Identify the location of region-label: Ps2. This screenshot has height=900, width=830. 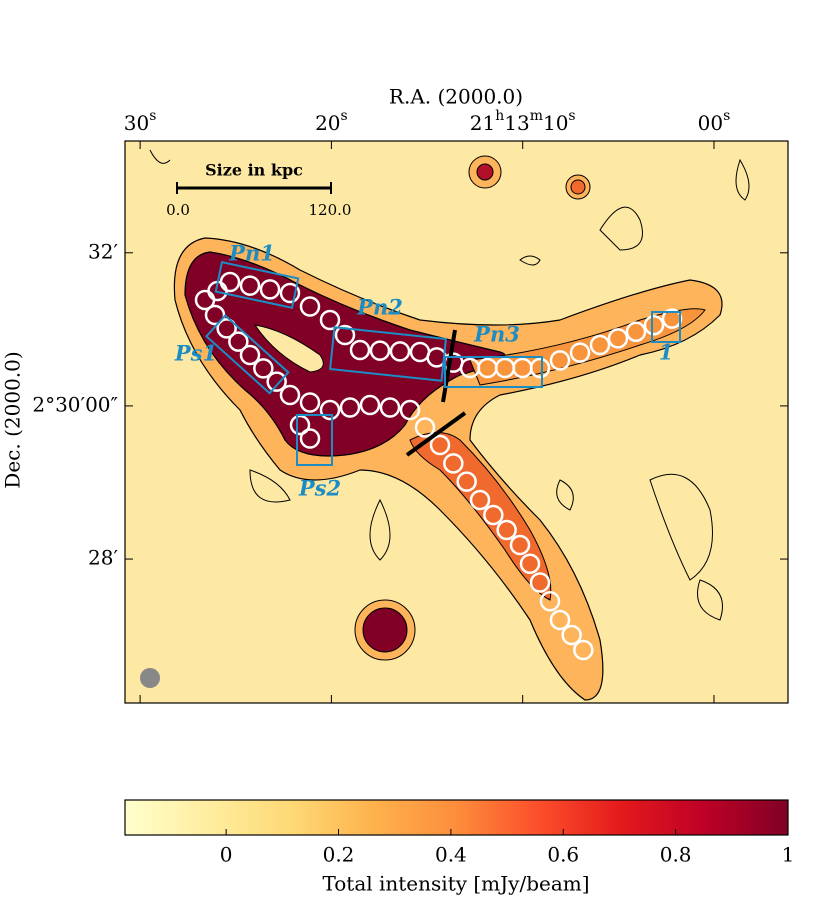
(319, 488).